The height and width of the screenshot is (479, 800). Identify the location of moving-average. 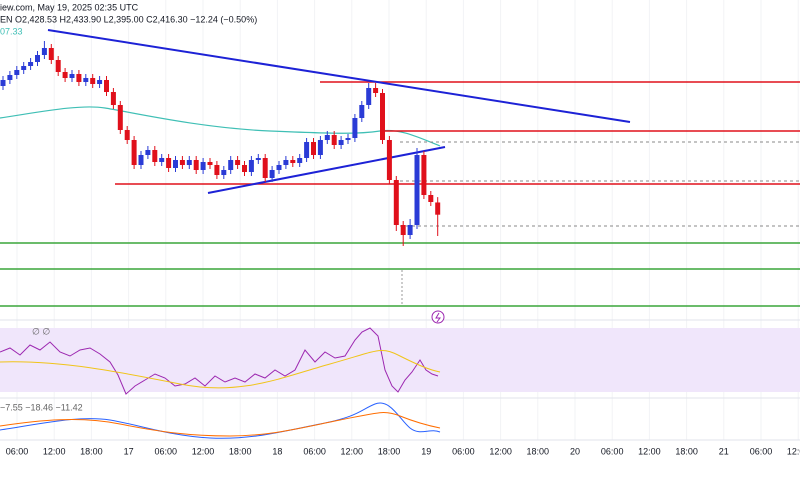
(220, 126).